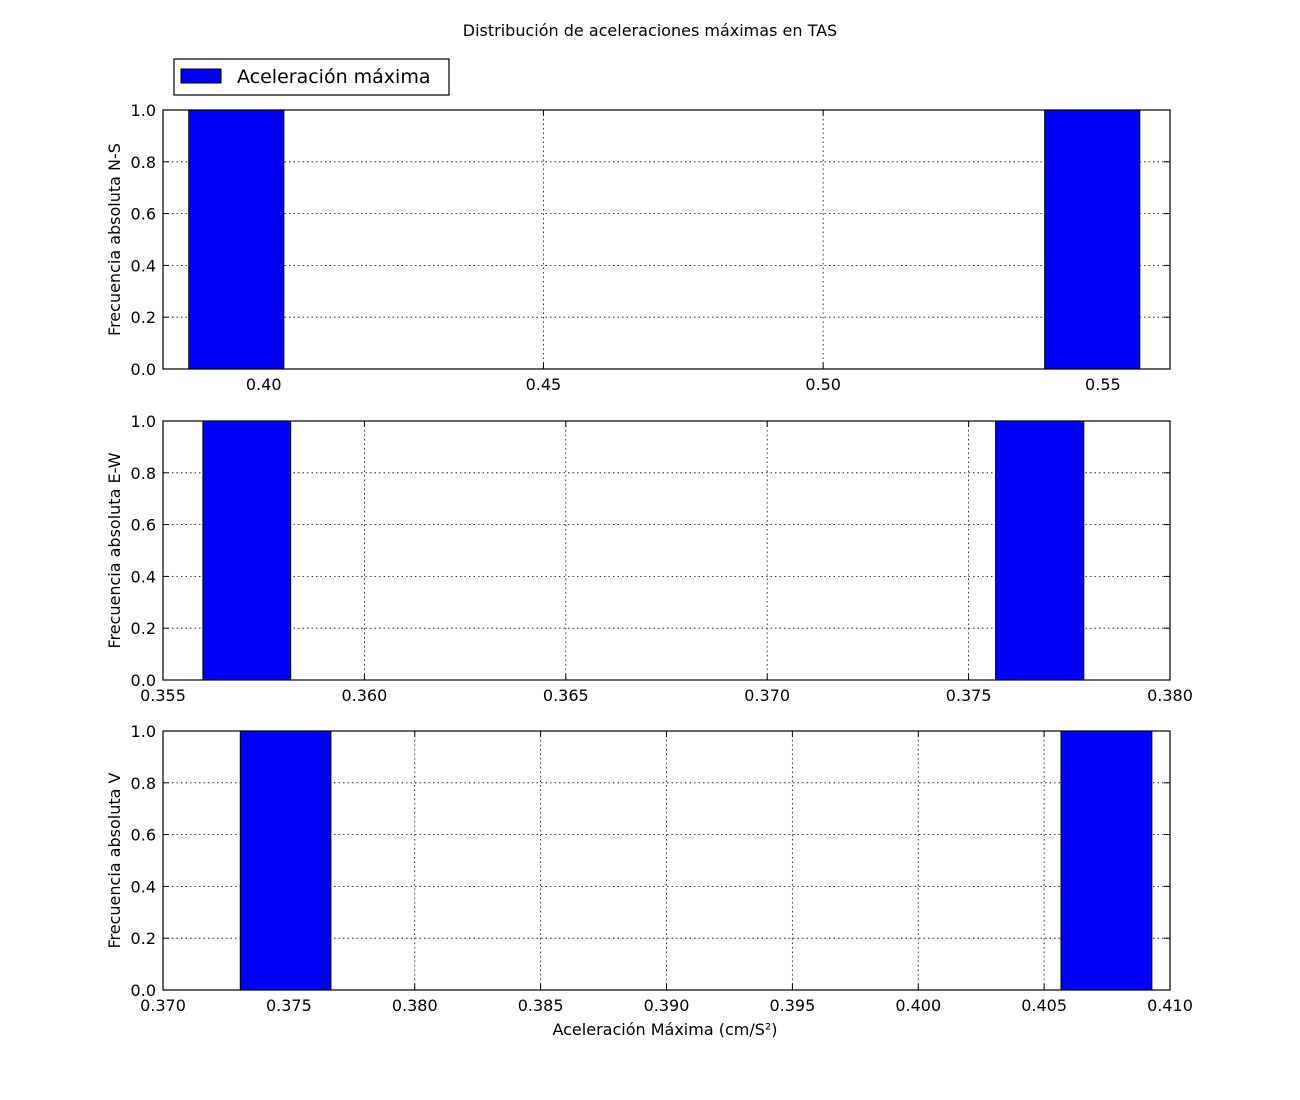 This screenshot has height=1100, width=1300. Describe the element at coordinates (264, 384) in the screenshot. I see `x-tick-label: 0.40` at that location.